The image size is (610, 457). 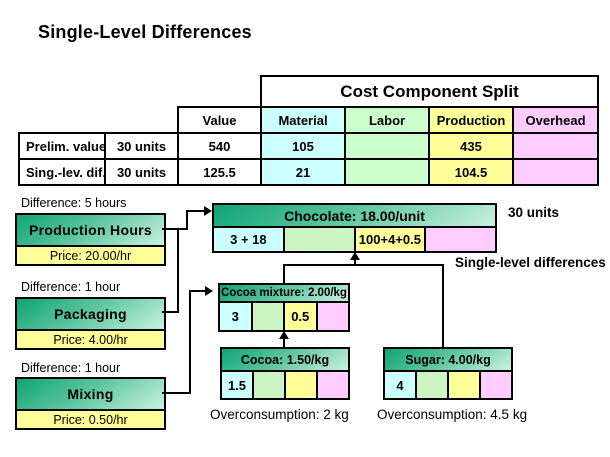 I want to click on sugar-material-cell: 4, so click(x=401, y=385).